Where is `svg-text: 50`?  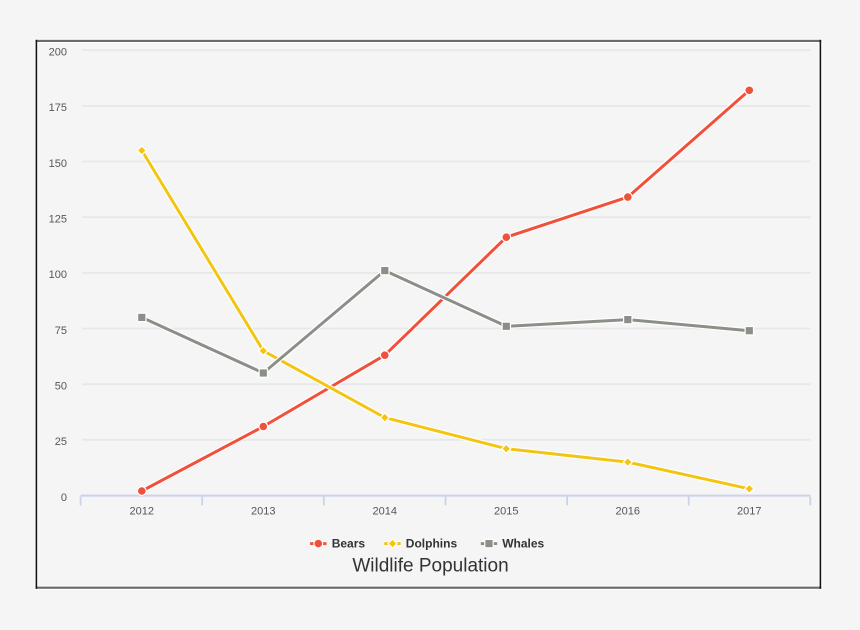 svg-text: 50 is located at coordinates (61, 387).